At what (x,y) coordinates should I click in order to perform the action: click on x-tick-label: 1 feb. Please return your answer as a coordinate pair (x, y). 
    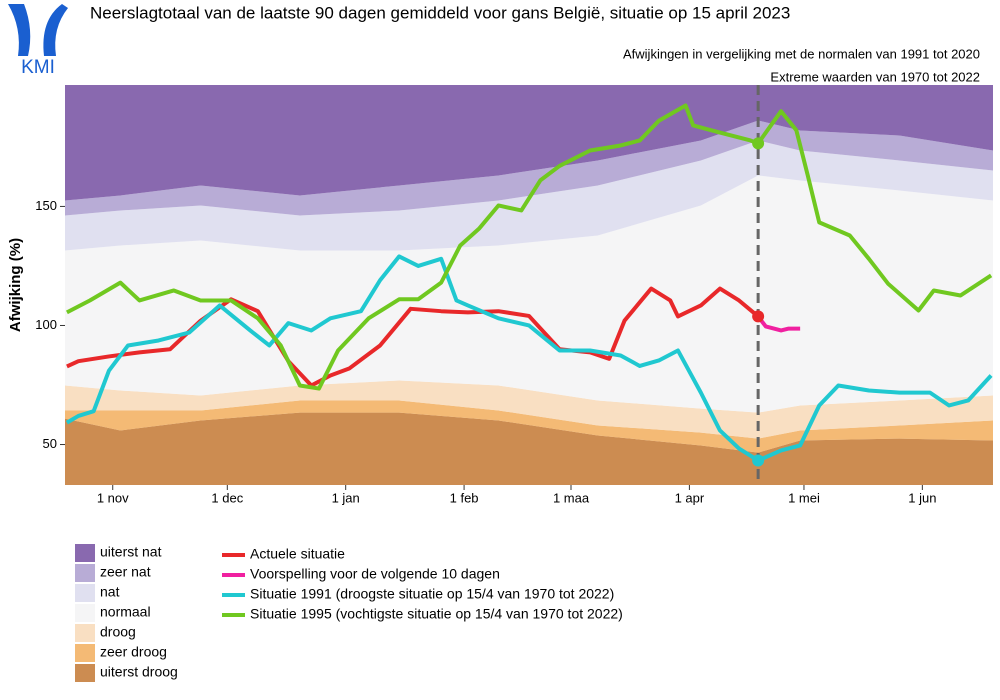
    Looking at the image, I should click on (464, 497).